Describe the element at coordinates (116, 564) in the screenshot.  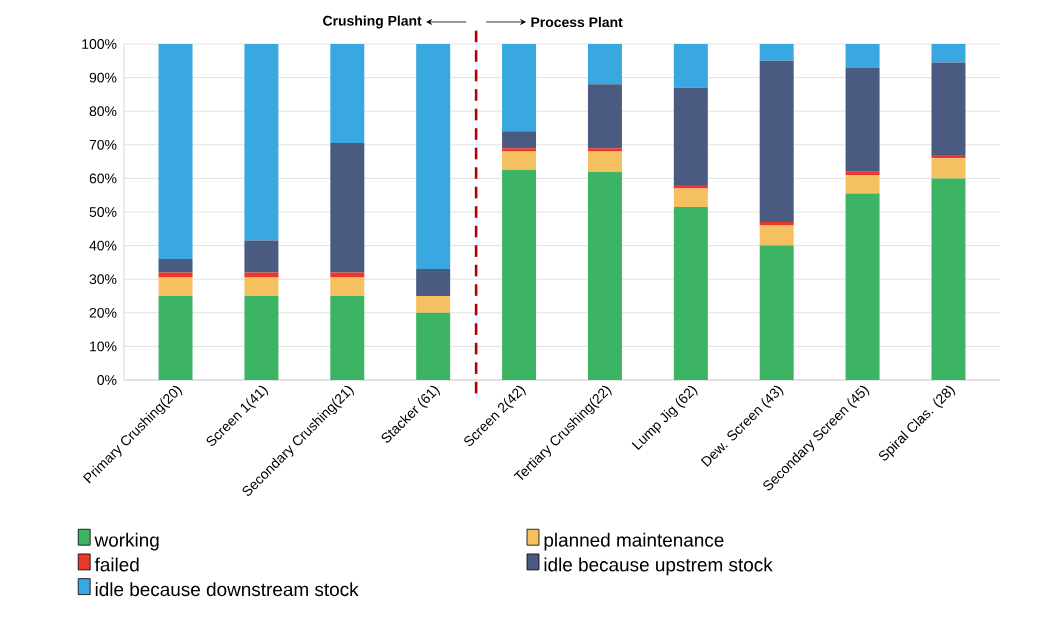
I see `legend-label: failed` at that location.